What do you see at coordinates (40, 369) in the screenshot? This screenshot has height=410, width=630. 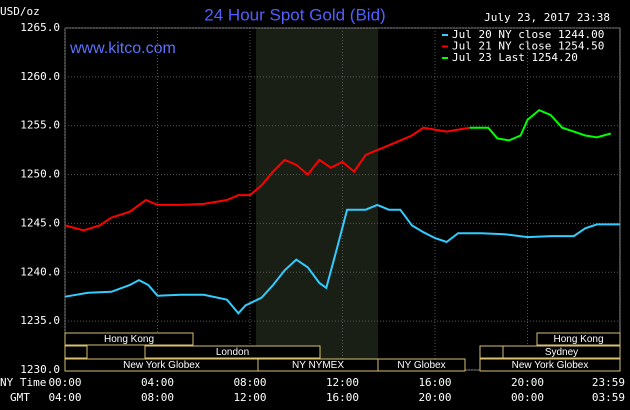 I see `y-tick-label: 1230.0` at bounding box center [40, 369].